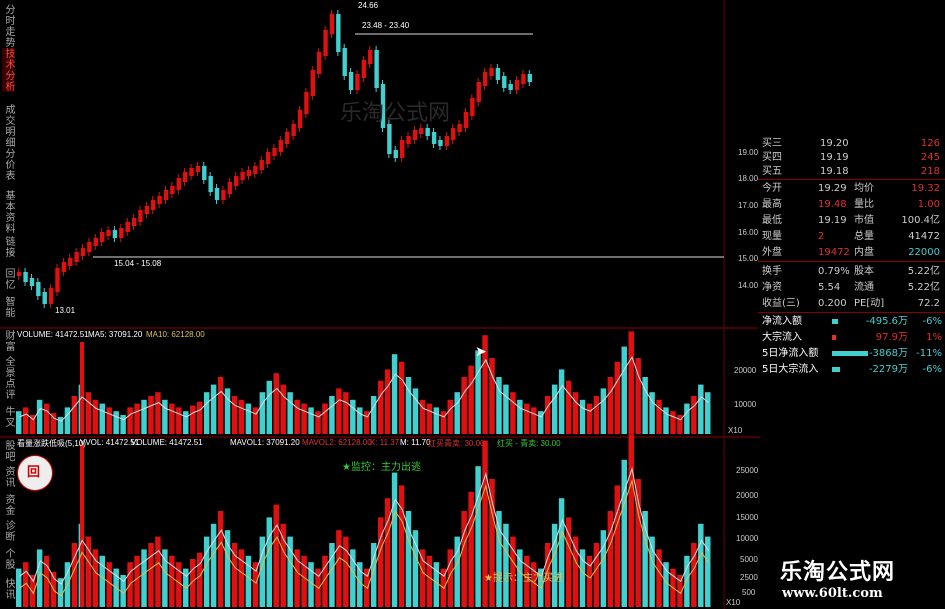 The image size is (945, 609). I want to click on tab-9: 全景, so click(8, 367).